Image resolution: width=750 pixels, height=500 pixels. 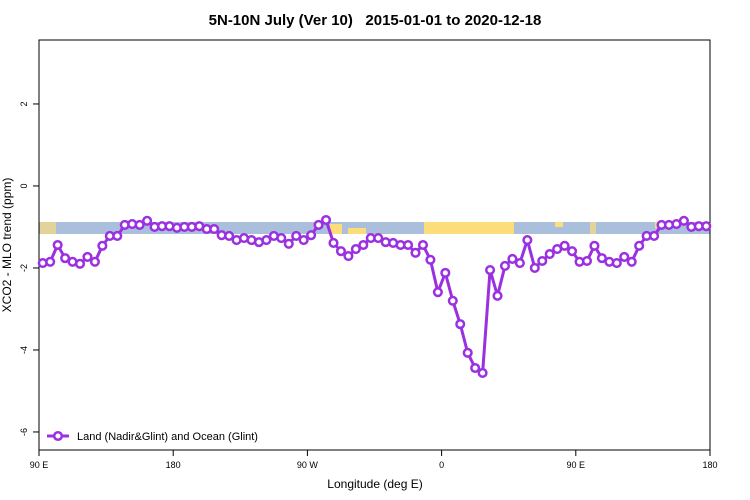 I want to click on y-tick-label: -6, so click(x=24, y=432).